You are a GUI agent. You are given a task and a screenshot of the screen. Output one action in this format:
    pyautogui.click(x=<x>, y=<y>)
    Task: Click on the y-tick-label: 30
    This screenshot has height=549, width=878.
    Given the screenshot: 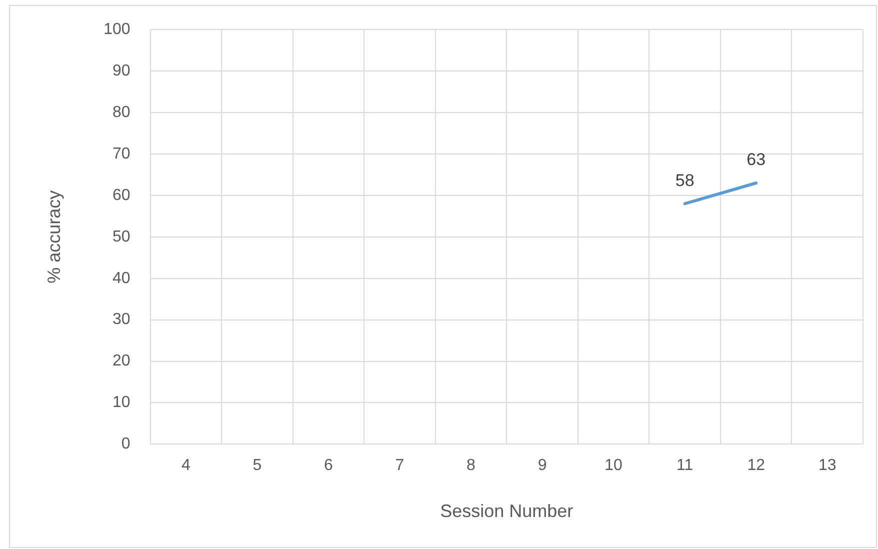 What is the action you would take?
    pyautogui.click(x=121, y=319)
    